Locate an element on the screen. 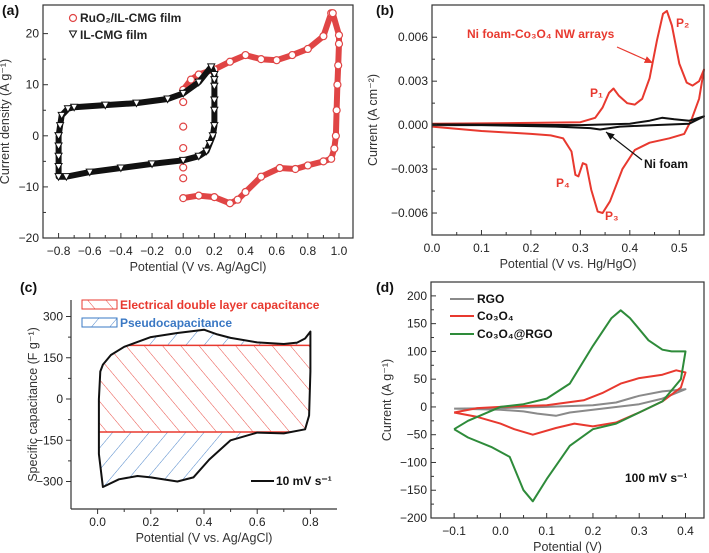 This screenshot has height=553, width=709. series-annotation: Ni foam is located at coordinates (666, 164).